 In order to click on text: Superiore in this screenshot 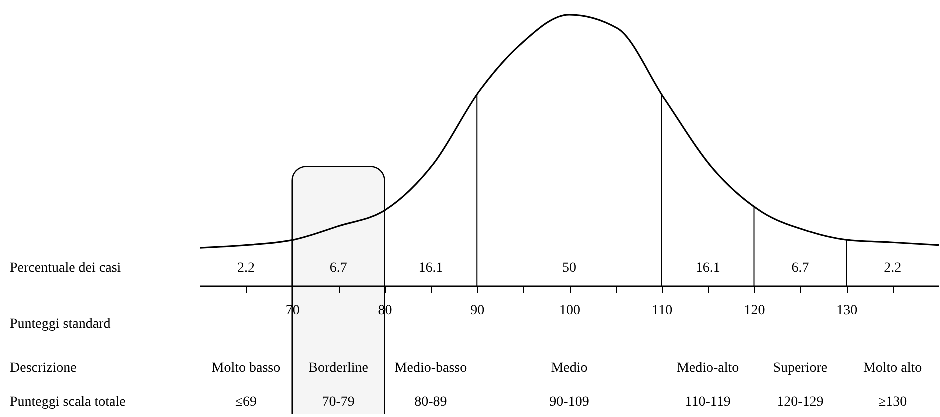, I will do `click(800, 368)`.